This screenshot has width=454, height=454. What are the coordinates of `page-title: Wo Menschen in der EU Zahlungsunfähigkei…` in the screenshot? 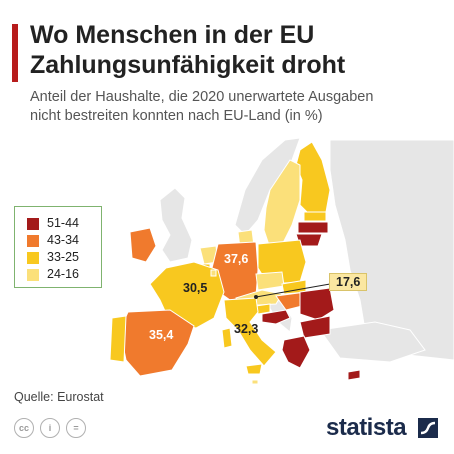 It's located at (240, 50).